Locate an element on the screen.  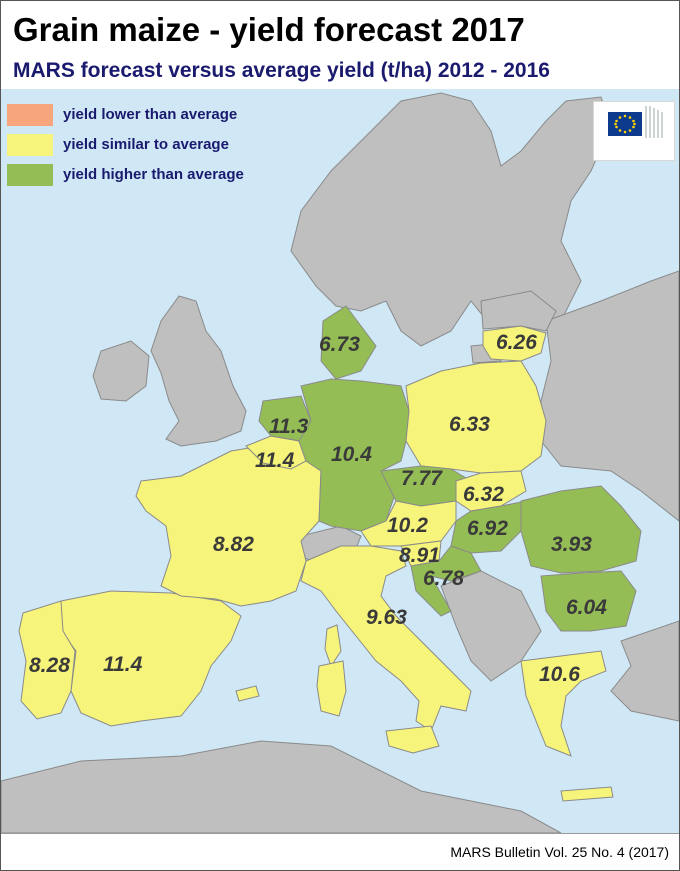
value-label-bulgaria: 6.04 is located at coordinates (586, 607).